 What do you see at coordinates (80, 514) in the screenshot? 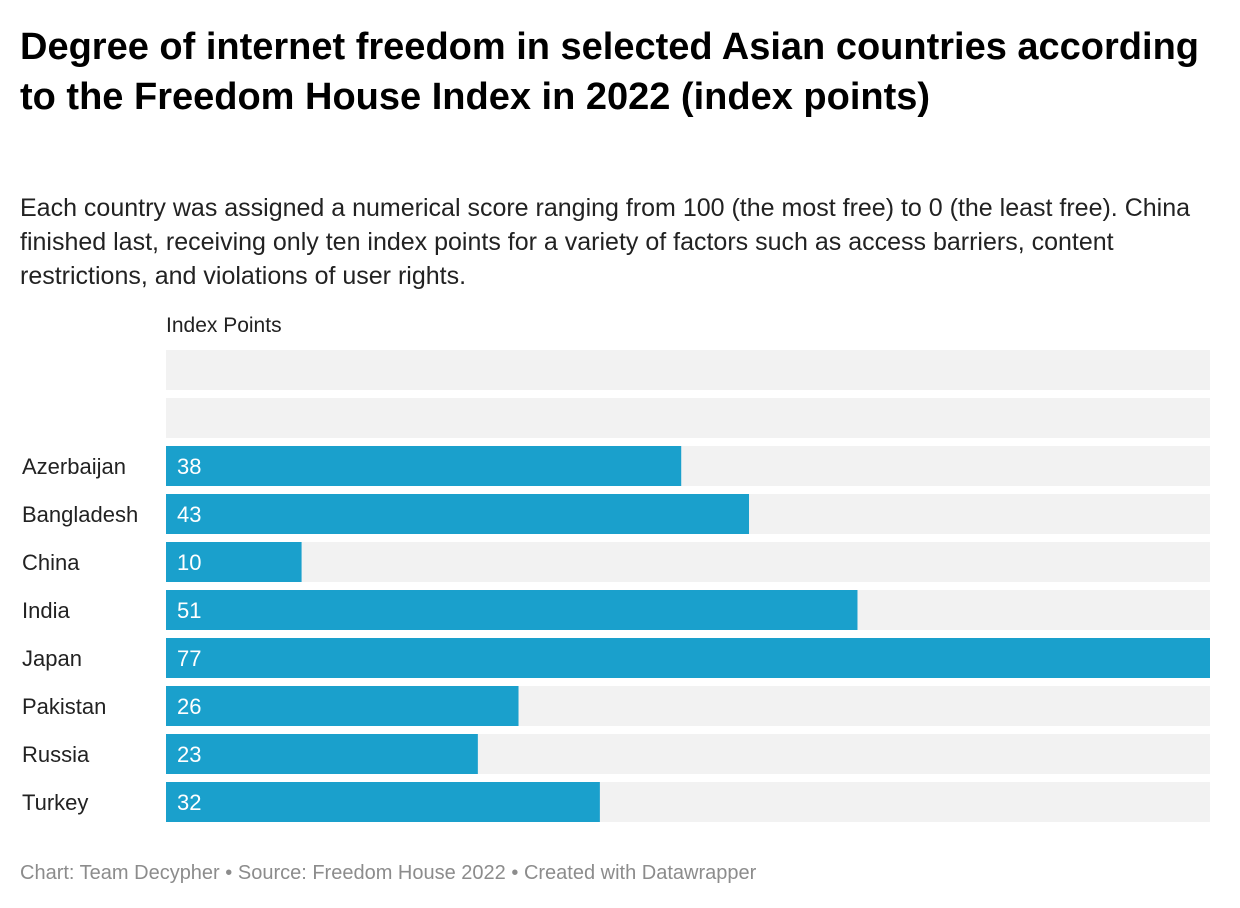
I see `category-label: Bangladesh` at bounding box center [80, 514].